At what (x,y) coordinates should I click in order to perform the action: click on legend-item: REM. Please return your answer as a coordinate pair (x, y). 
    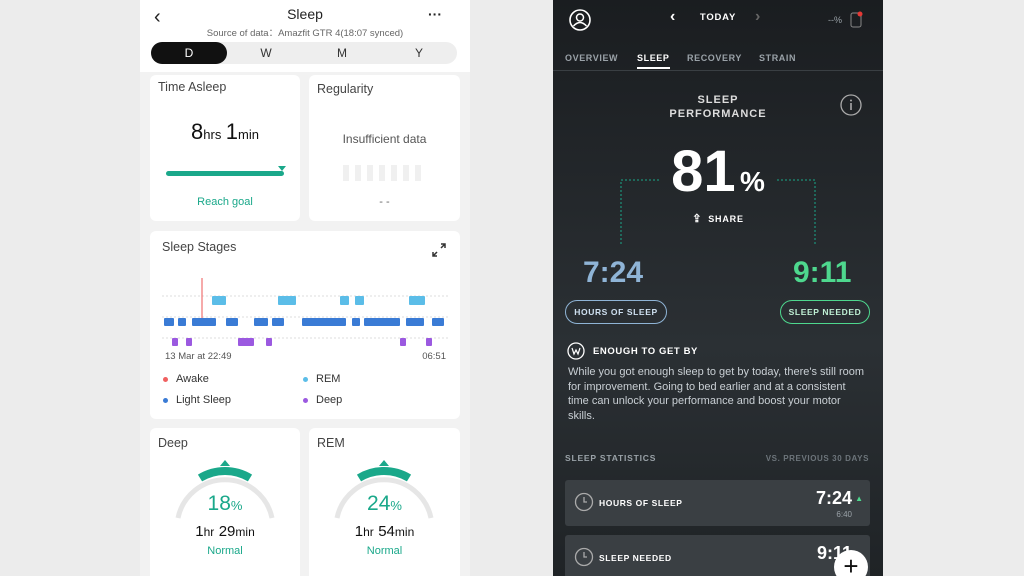
    Looking at the image, I should click on (321, 379).